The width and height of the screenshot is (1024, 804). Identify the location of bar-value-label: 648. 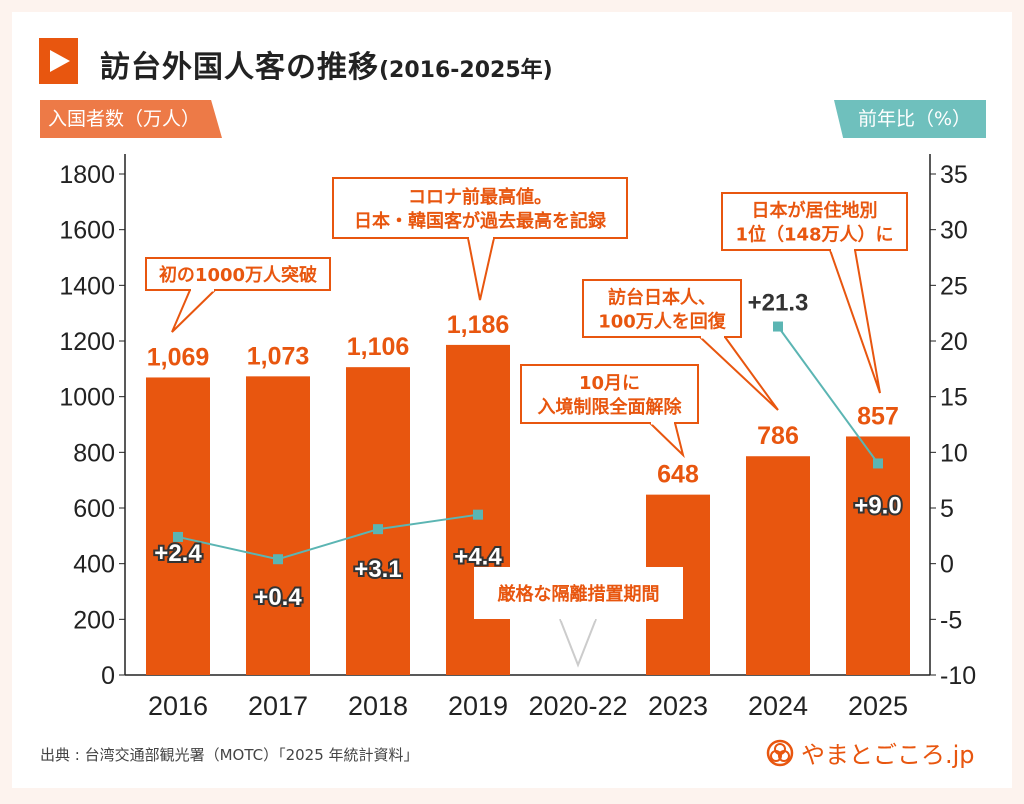
(678, 475).